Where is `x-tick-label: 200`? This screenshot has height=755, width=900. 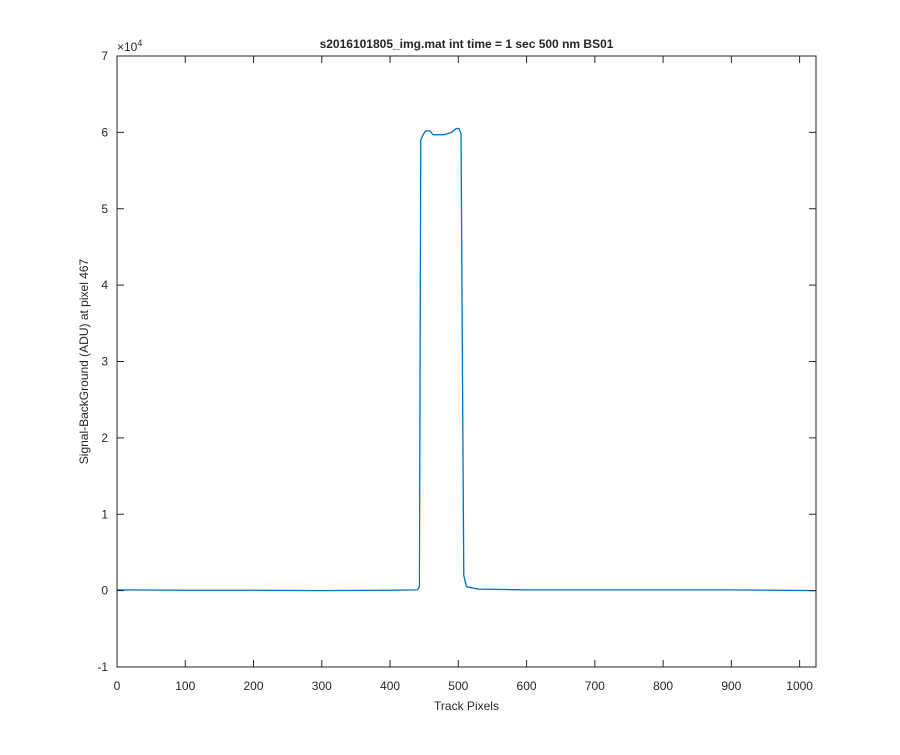
x-tick-label: 200 is located at coordinates (254, 686).